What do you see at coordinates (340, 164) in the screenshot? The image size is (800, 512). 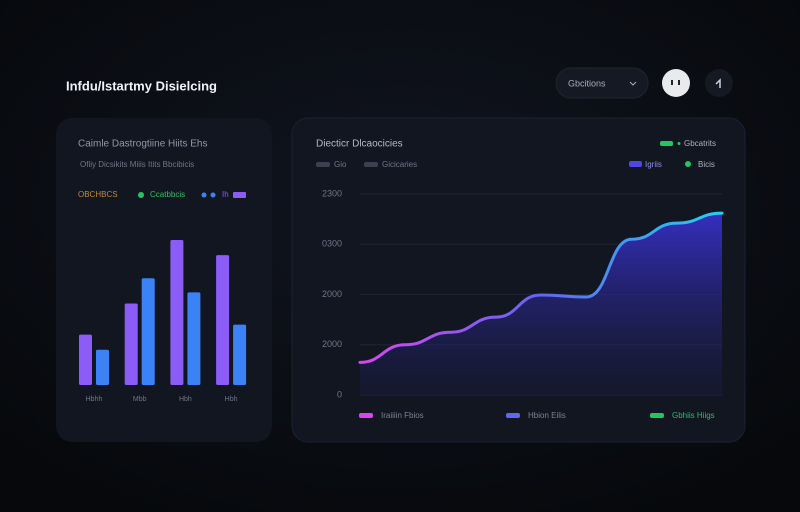 I see `tab: Gio` at bounding box center [340, 164].